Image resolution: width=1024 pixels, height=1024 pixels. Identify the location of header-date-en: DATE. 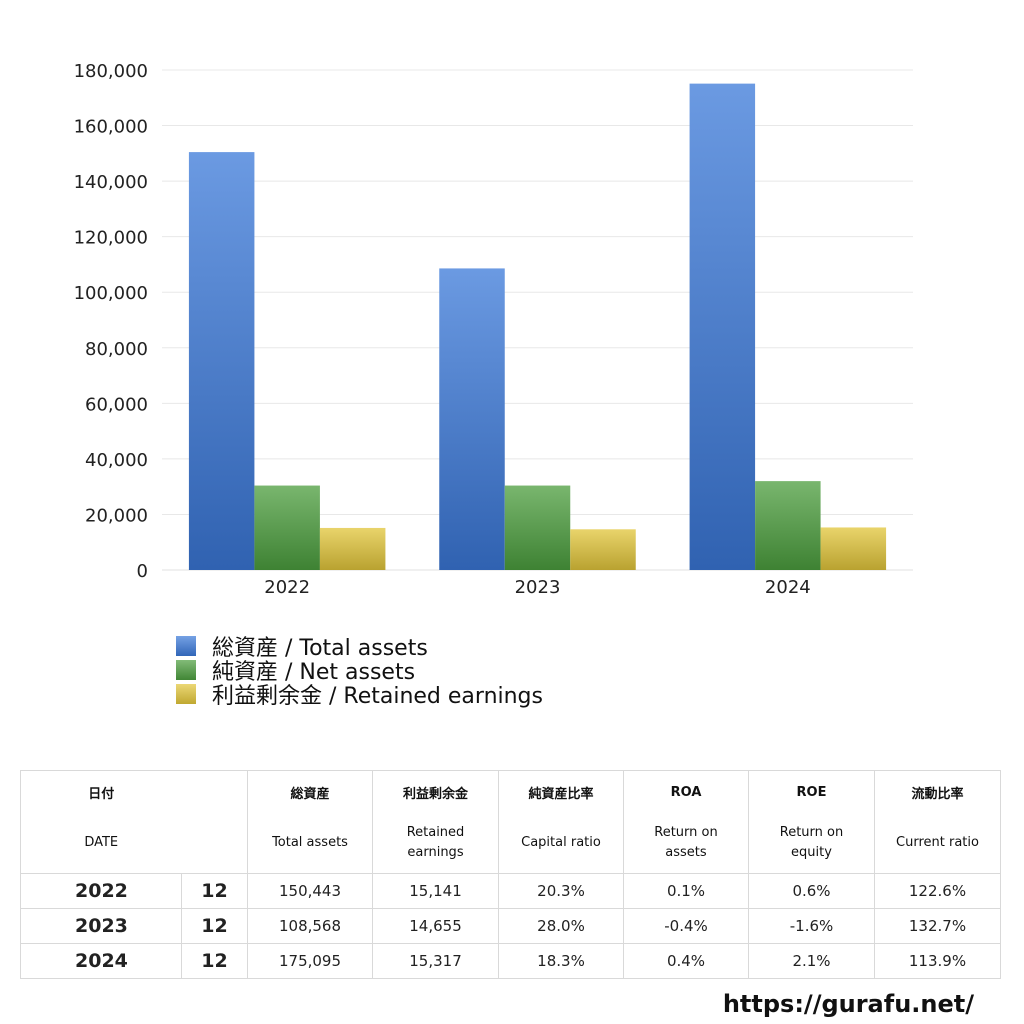
(101, 843).